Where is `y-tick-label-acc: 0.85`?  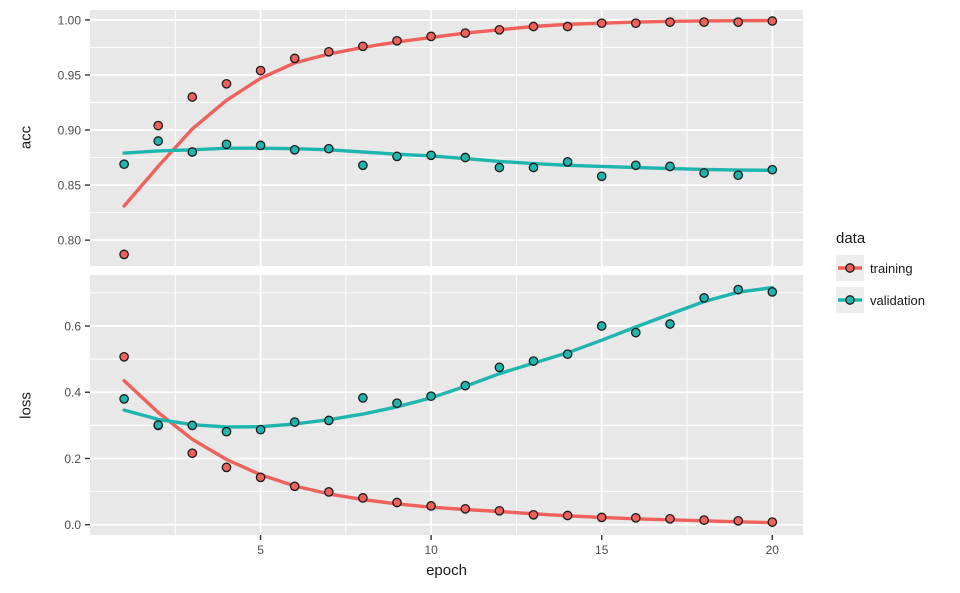
y-tick-label-acc: 0.85 is located at coordinates (70, 186).